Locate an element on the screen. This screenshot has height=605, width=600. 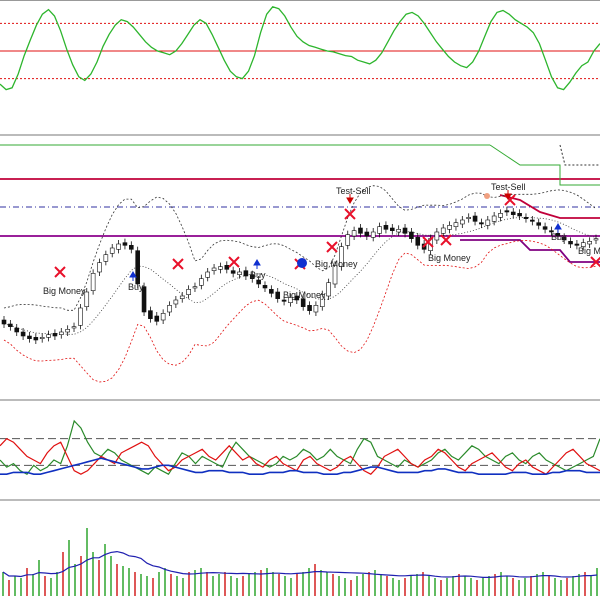
adx-line is located at coordinates (300, 466).